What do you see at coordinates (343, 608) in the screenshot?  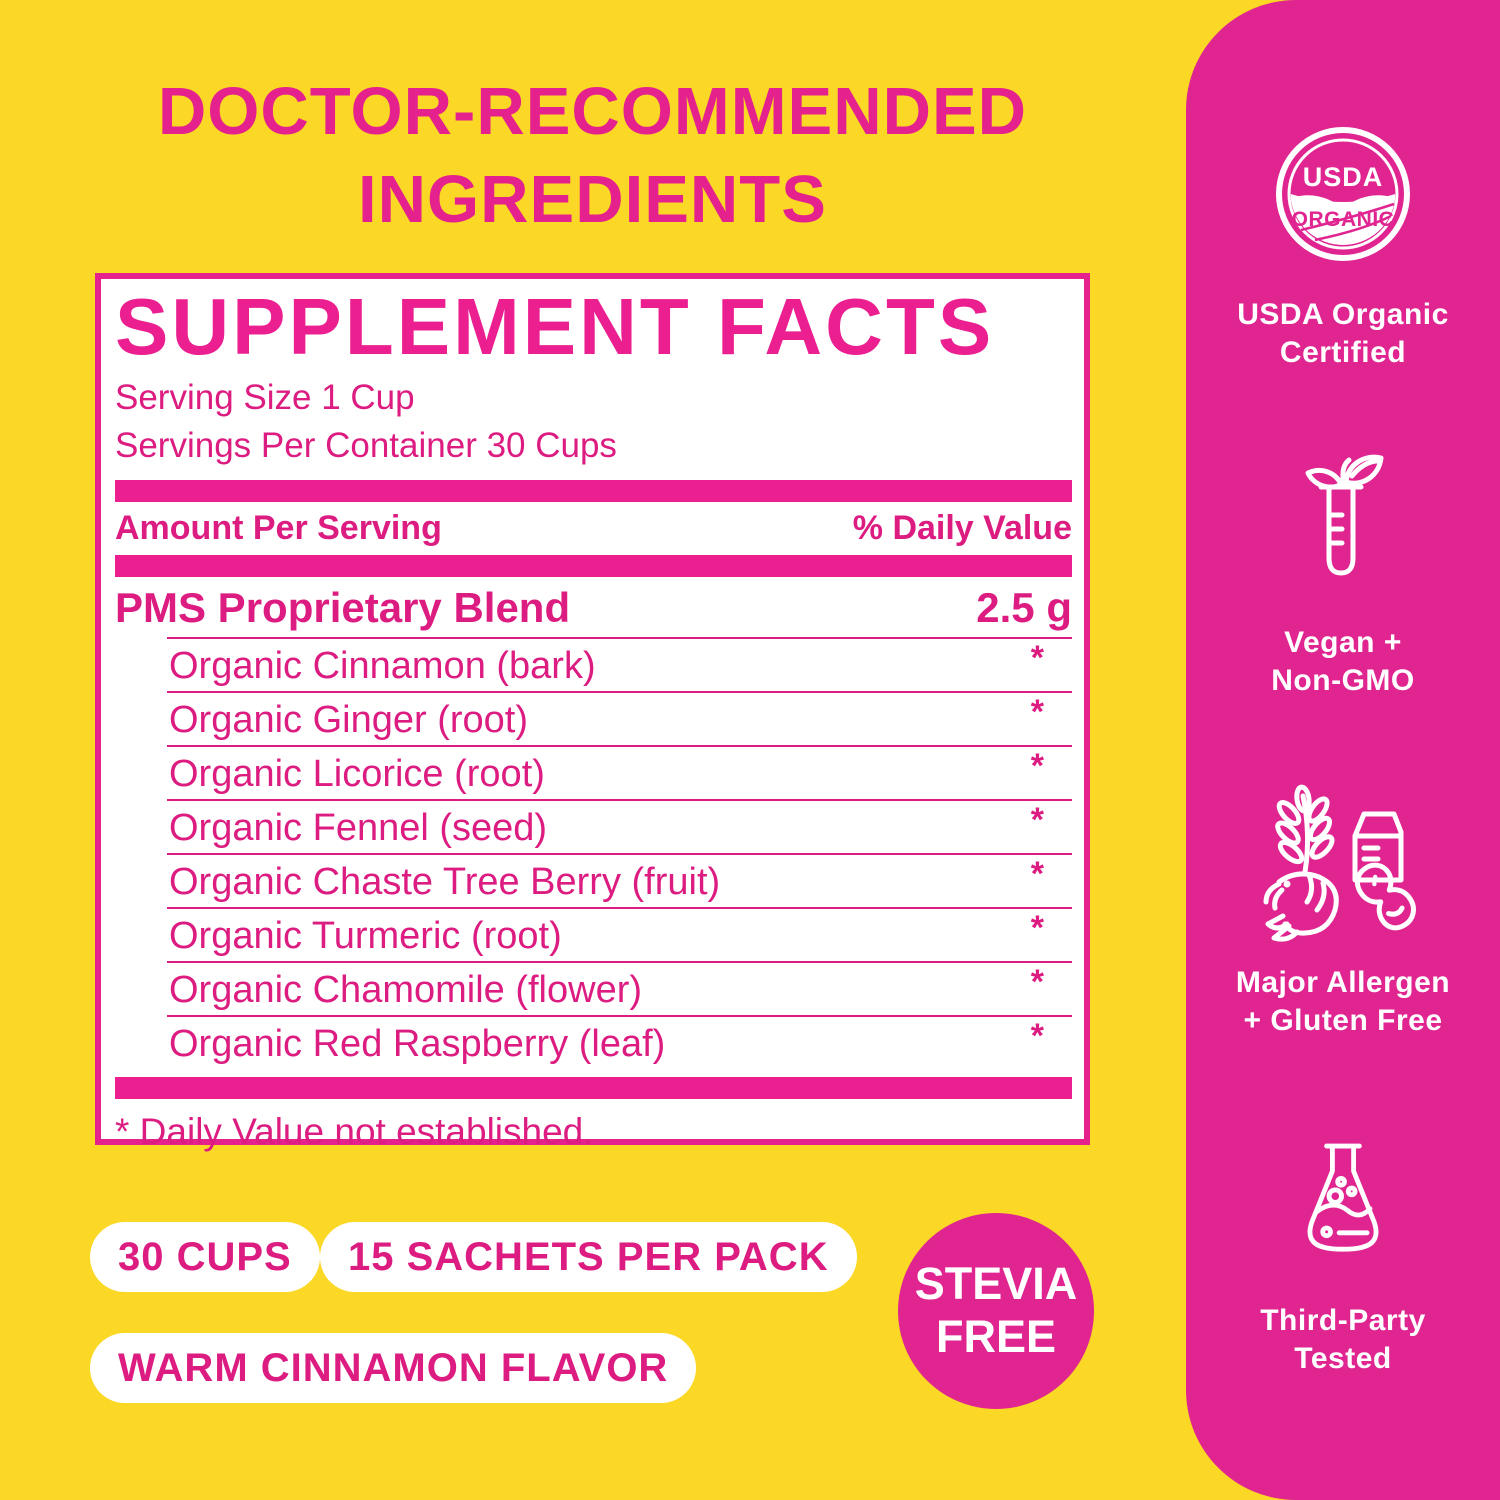 I see `blend-name: PMS Proprietary Blend` at bounding box center [343, 608].